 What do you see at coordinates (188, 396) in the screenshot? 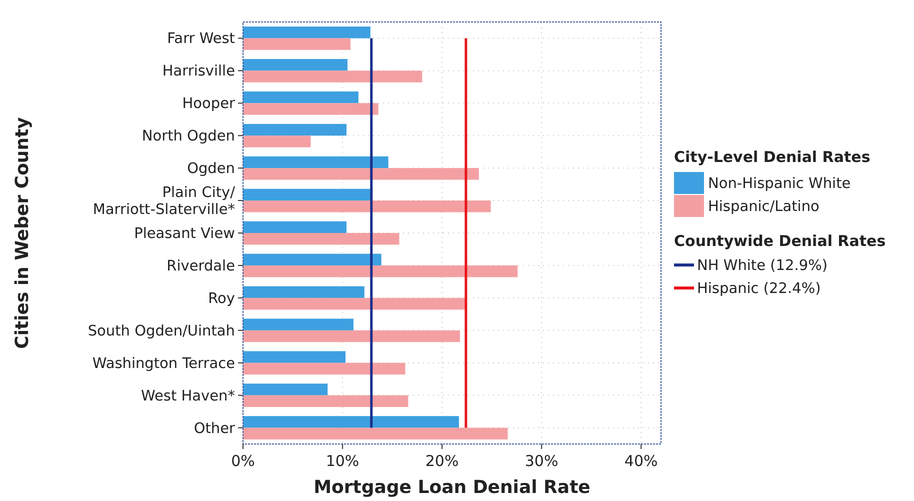
I see `y-tick-label: West Haven*` at bounding box center [188, 396].